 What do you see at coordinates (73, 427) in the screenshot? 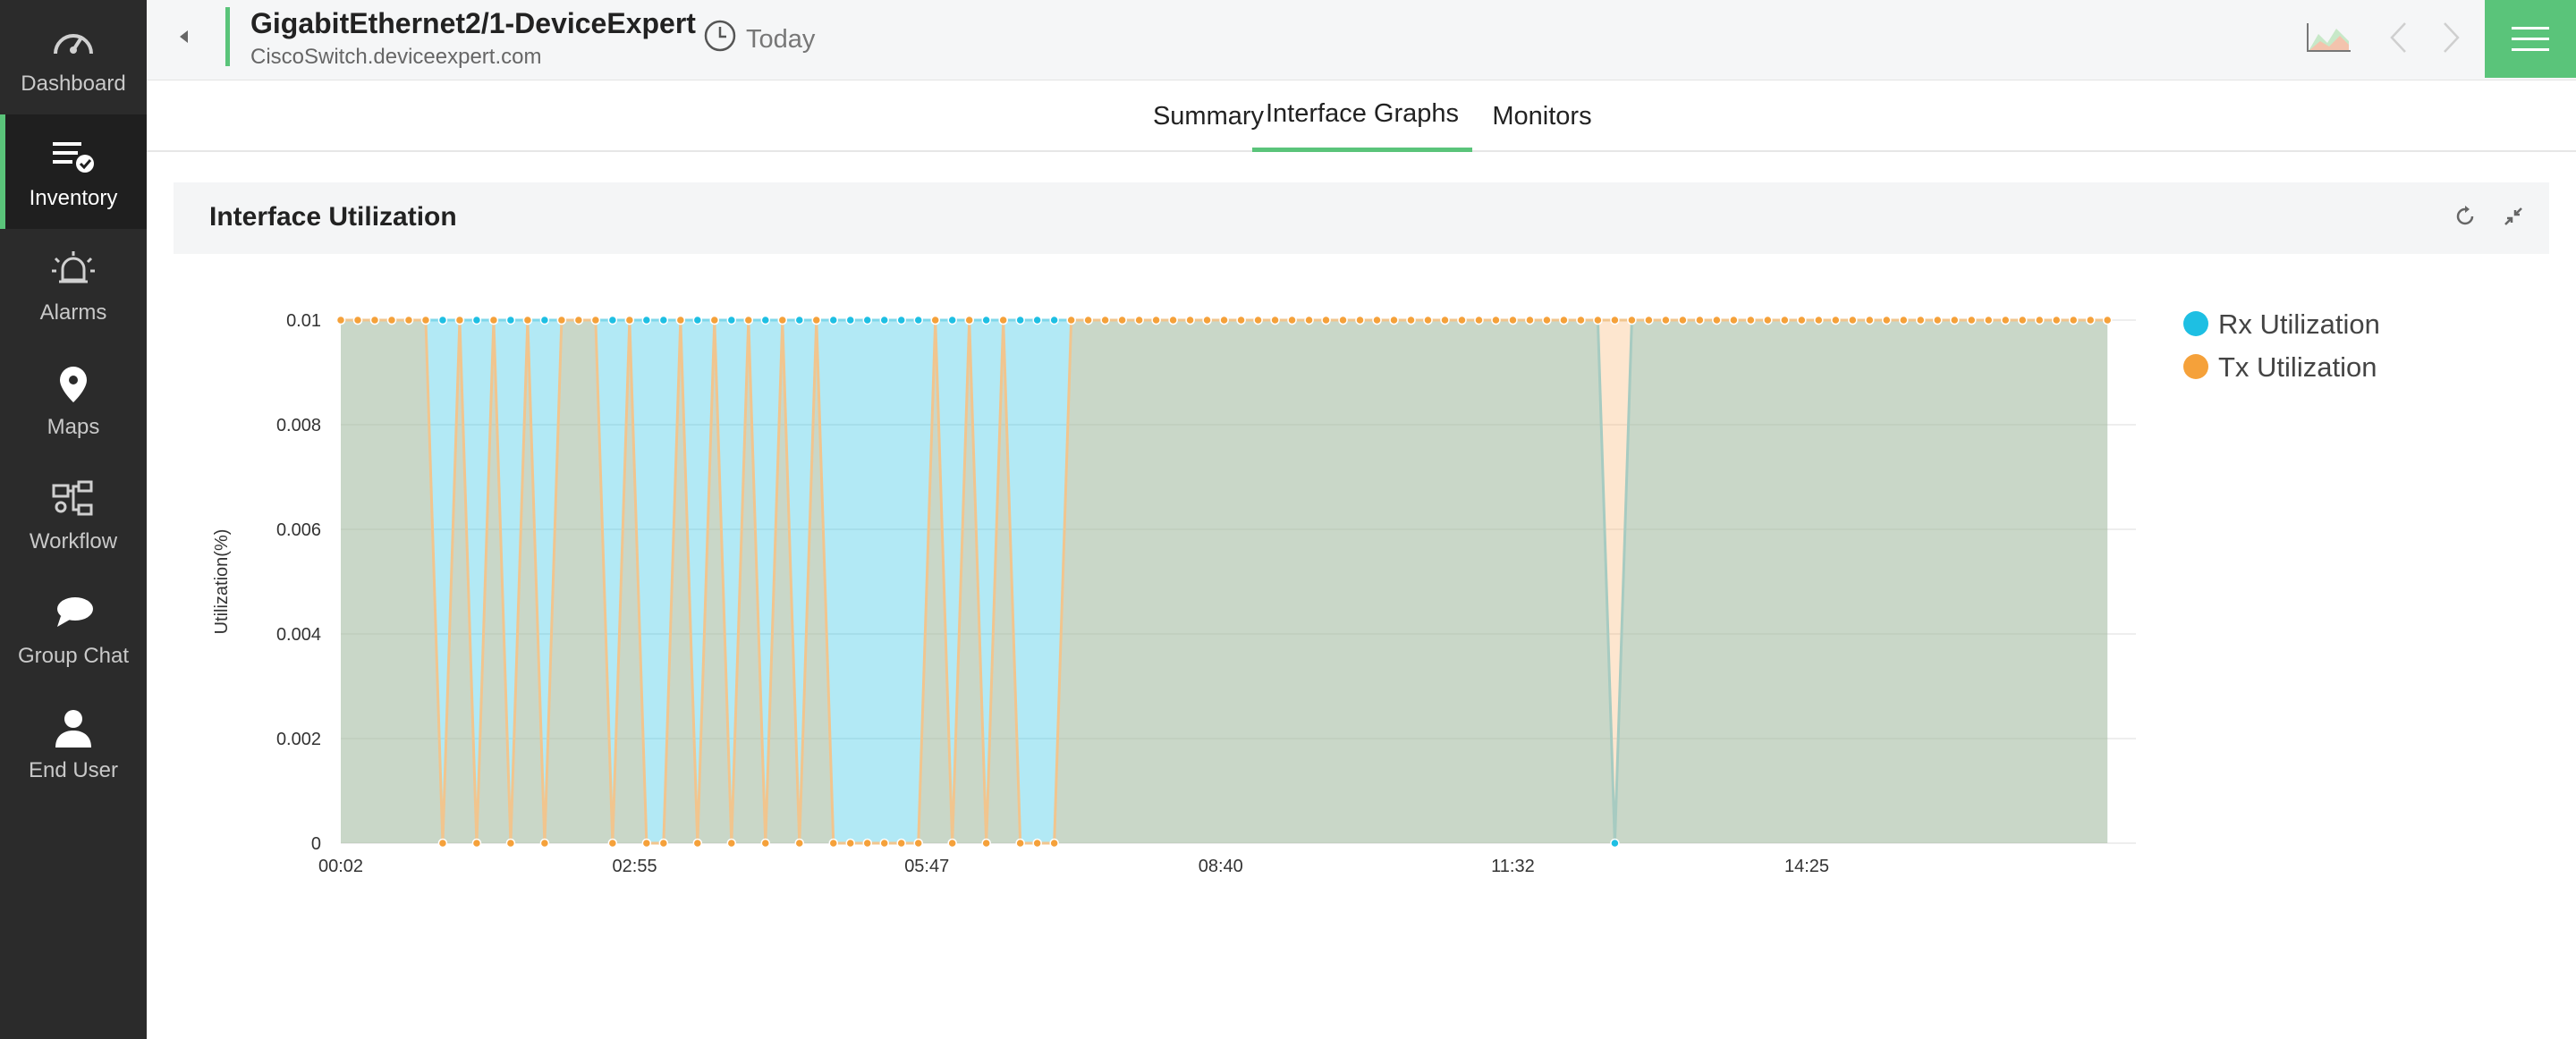
I see `sidebar-item-label: Maps` at bounding box center [73, 427].